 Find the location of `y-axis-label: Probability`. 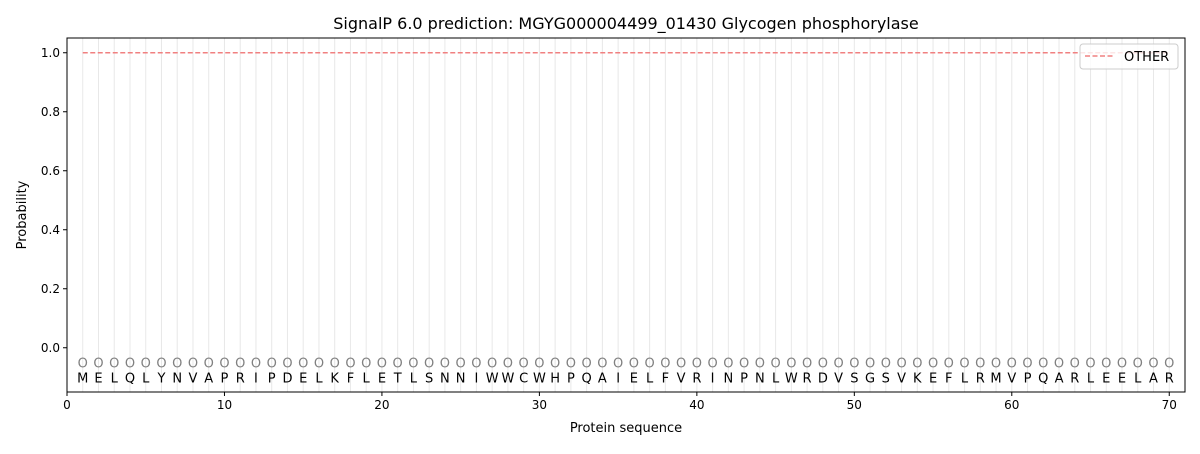

y-axis-label: Probability is located at coordinates (22, 214).